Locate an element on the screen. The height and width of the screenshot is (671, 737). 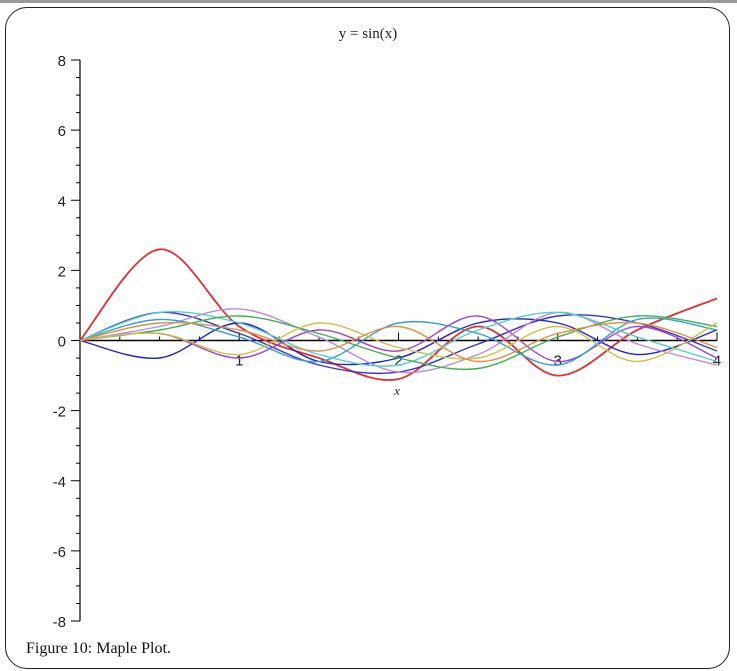
y-tick-label: -6 is located at coordinates (59, 552).